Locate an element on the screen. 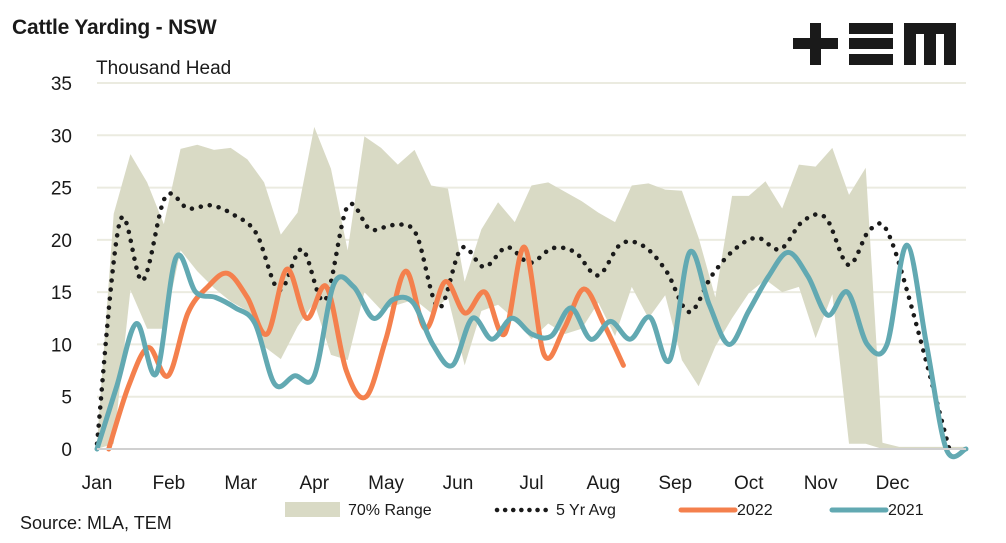 The height and width of the screenshot is (543, 1006). y-tick-label: 15 is located at coordinates (61, 293).